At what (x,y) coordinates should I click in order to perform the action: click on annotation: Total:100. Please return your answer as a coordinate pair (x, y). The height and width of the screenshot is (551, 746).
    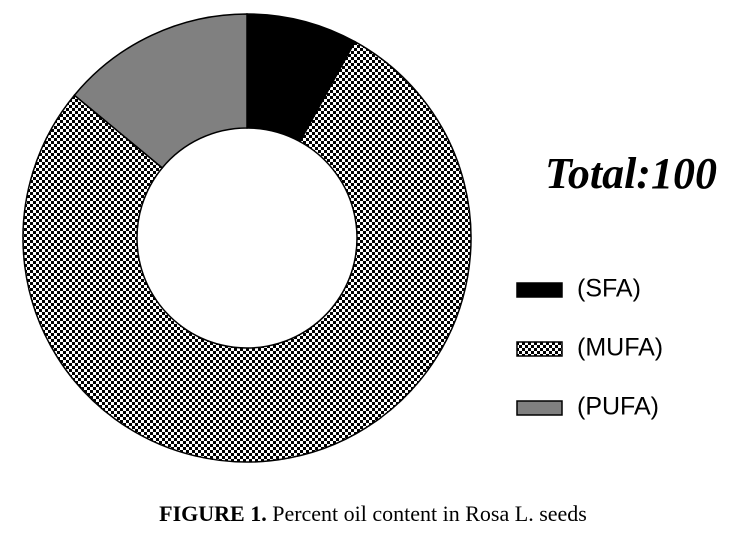
    Looking at the image, I should click on (631, 173).